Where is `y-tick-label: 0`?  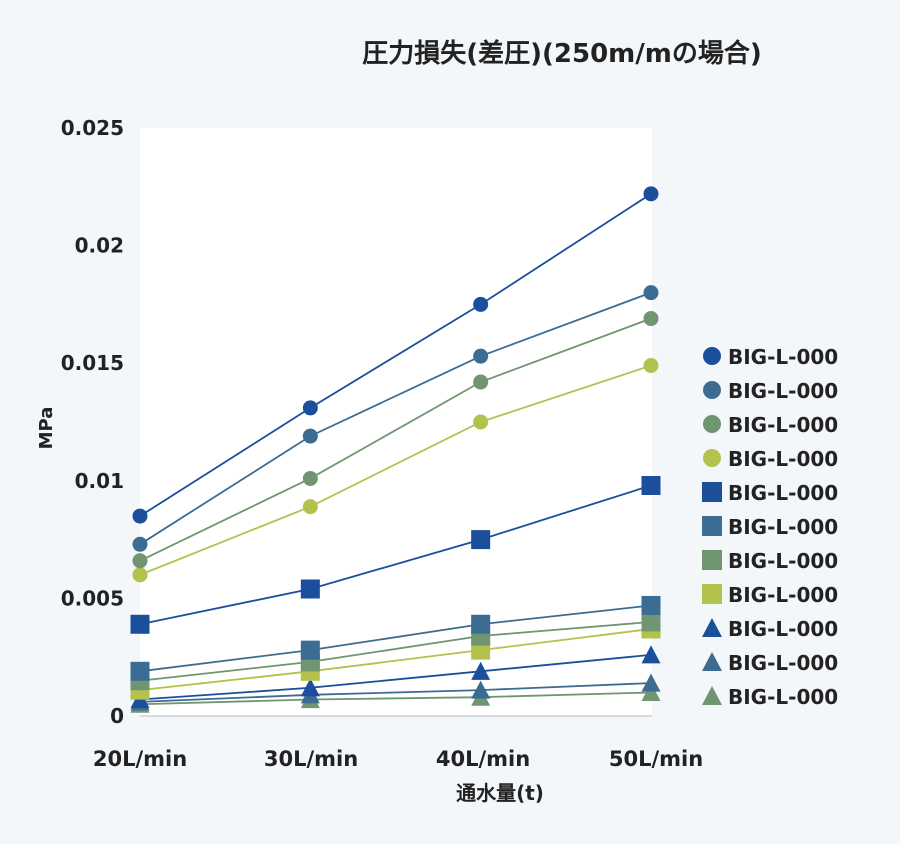
y-tick-label: 0 is located at coordinates (117, 716).